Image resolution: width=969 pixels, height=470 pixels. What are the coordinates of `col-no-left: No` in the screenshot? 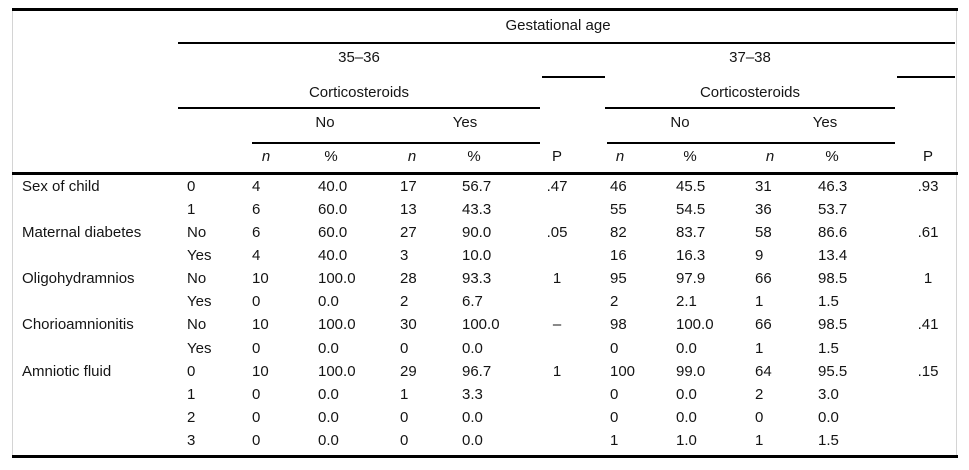 It's located at (325, 122).